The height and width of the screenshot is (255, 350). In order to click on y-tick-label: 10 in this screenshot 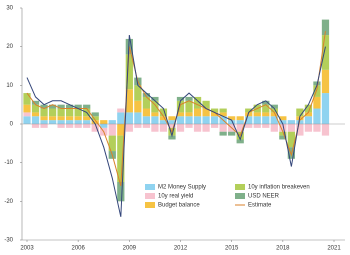, I will do `click(9, 86)`.